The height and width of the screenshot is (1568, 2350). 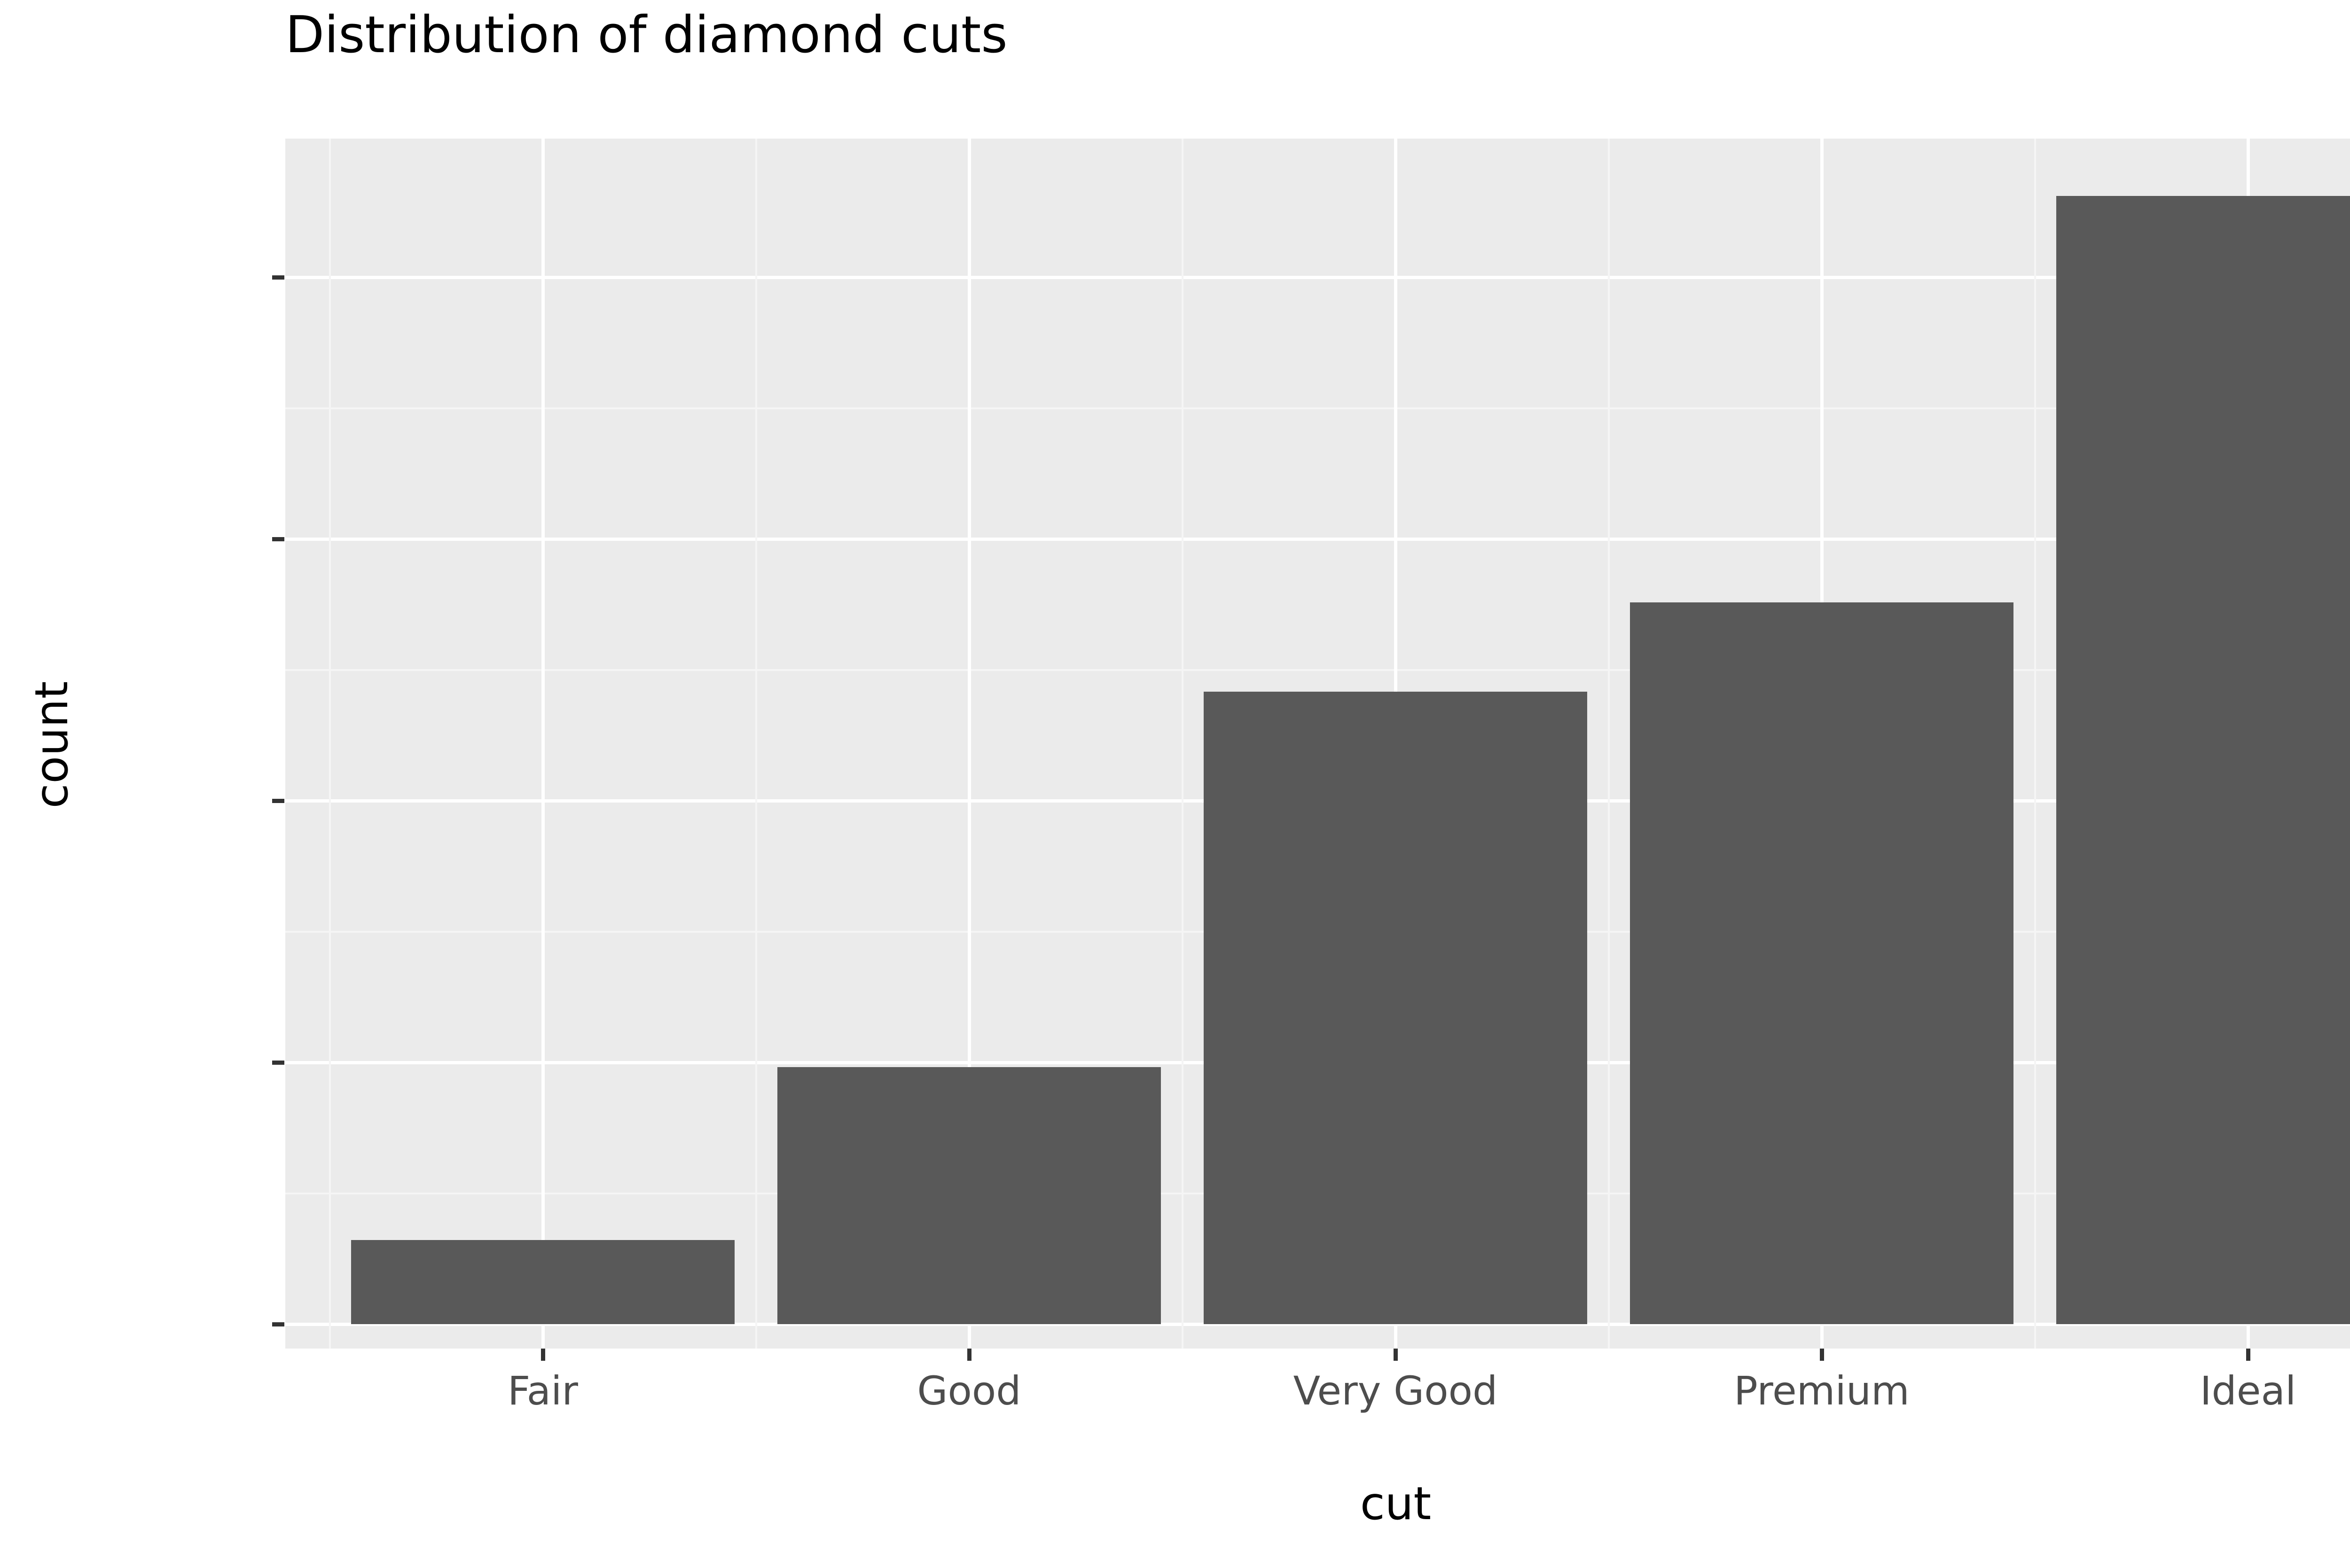 What do you see at coordinates (2248, 1391) in the screenshot?
I see `x-tick-label: Ideal` at bounding box center [2248, 1391].